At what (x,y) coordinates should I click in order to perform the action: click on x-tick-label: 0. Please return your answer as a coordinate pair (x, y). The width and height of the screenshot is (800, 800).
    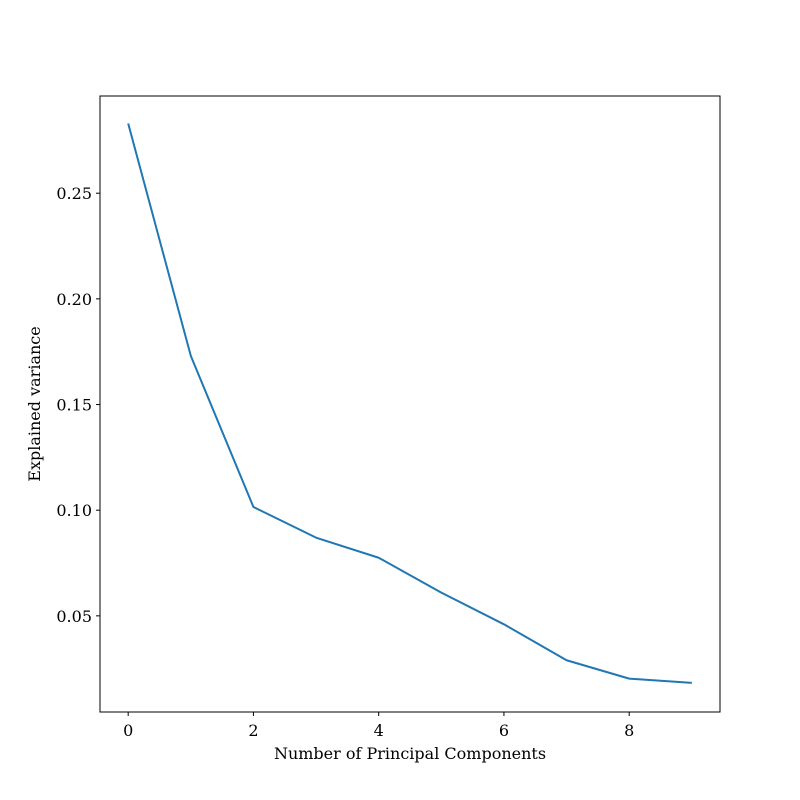
    Looking at the image, I should click on (128, 730).